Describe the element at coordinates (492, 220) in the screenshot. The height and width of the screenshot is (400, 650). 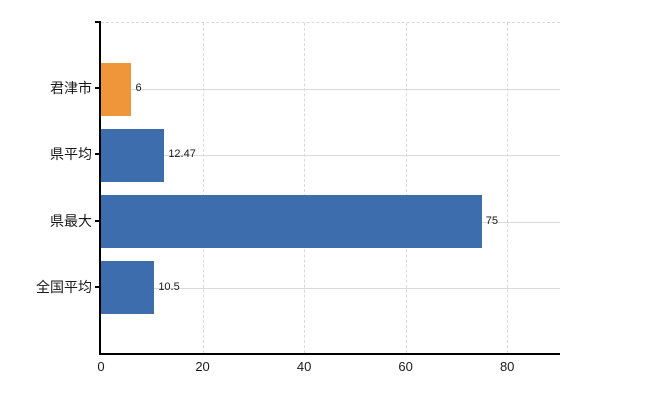
I see `bar-value-label: 75` at that location.